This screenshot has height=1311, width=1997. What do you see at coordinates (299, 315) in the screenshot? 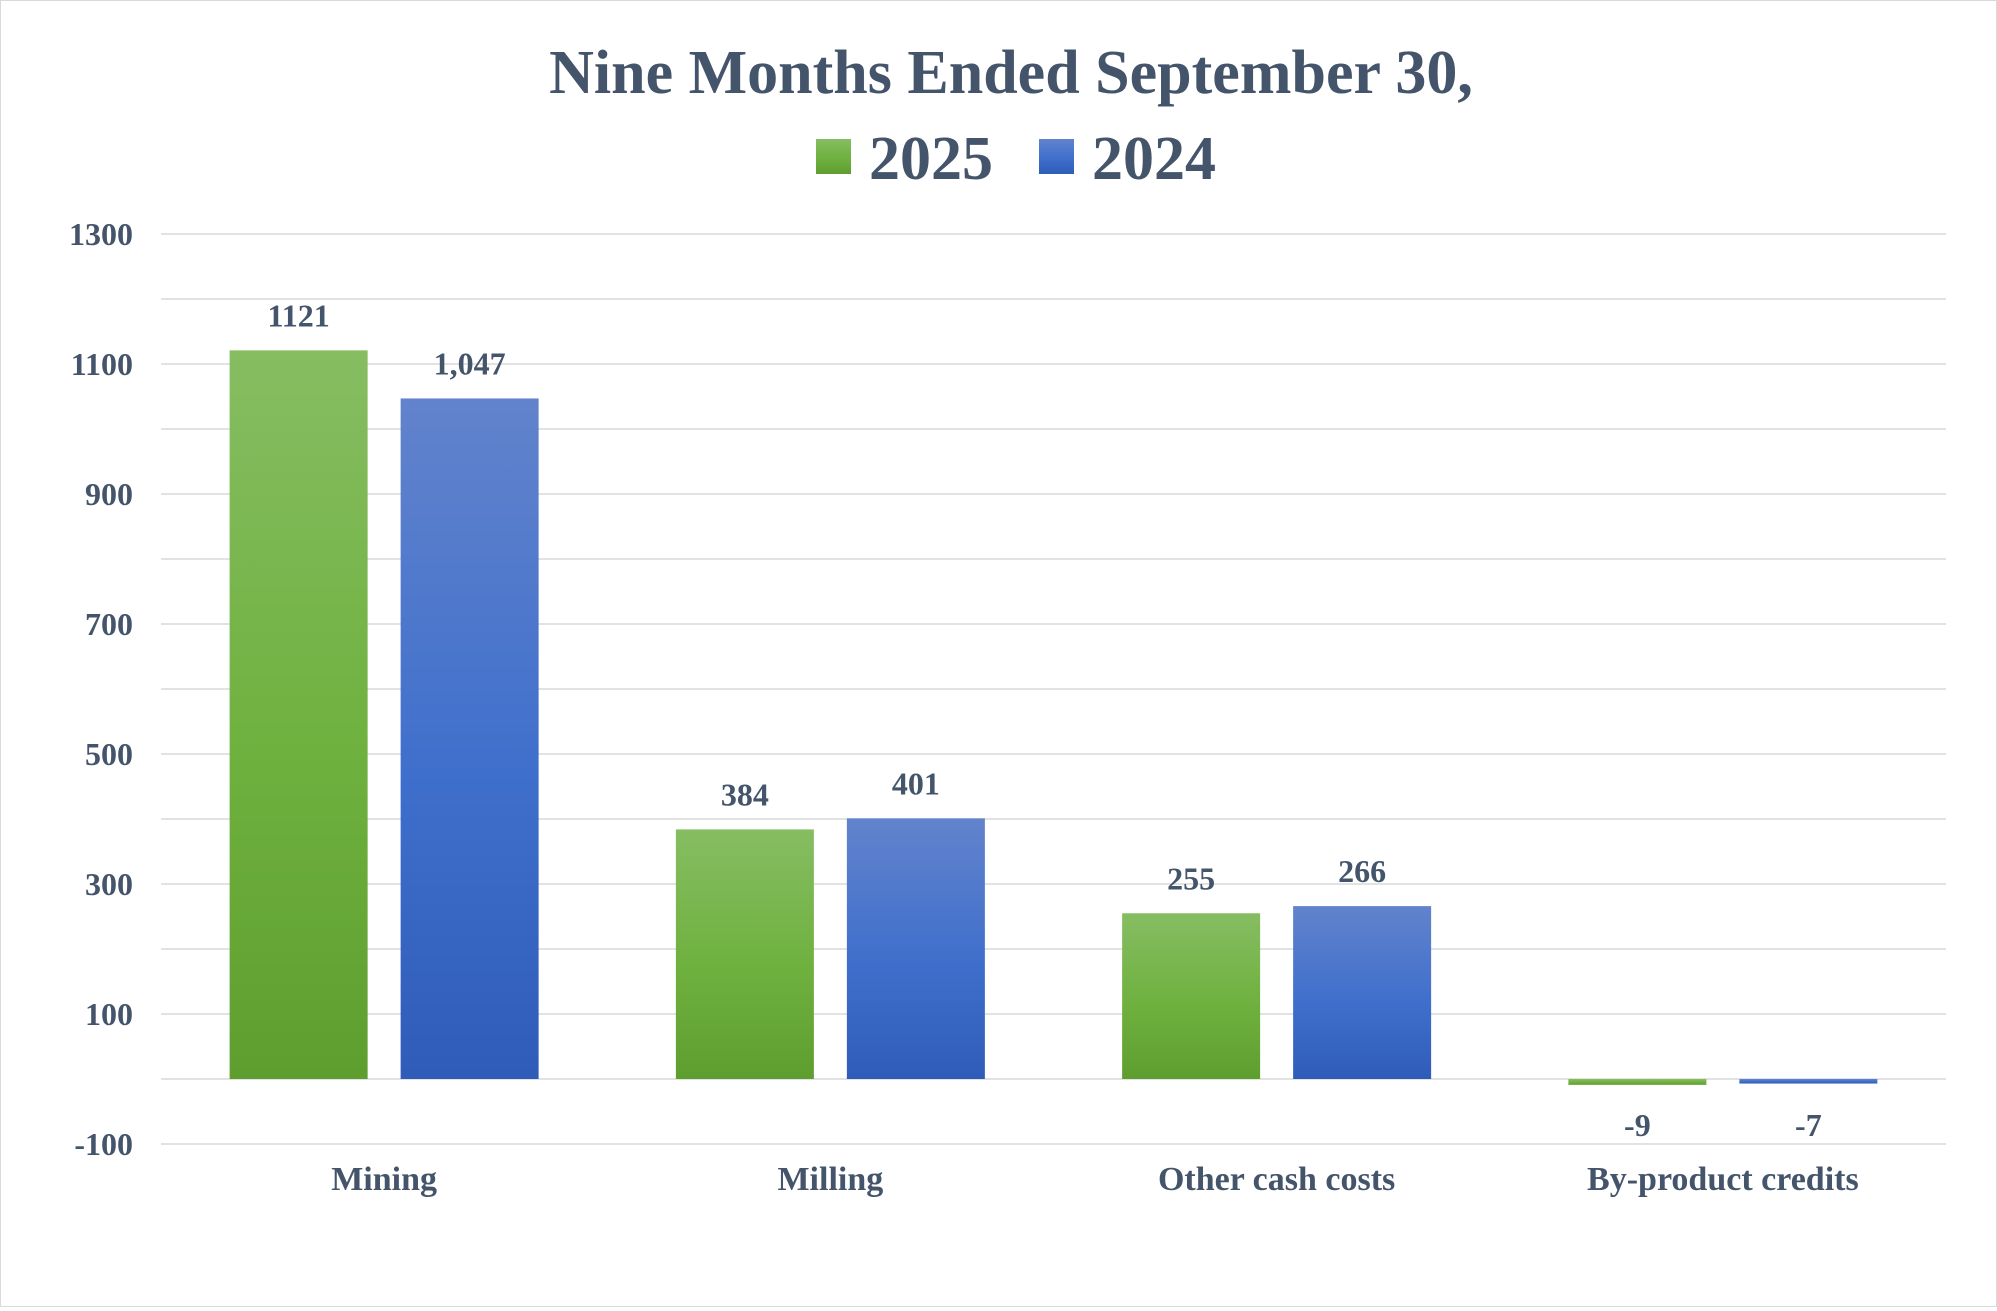
I see `data-label: 1121` at bounding box center [299, 315].